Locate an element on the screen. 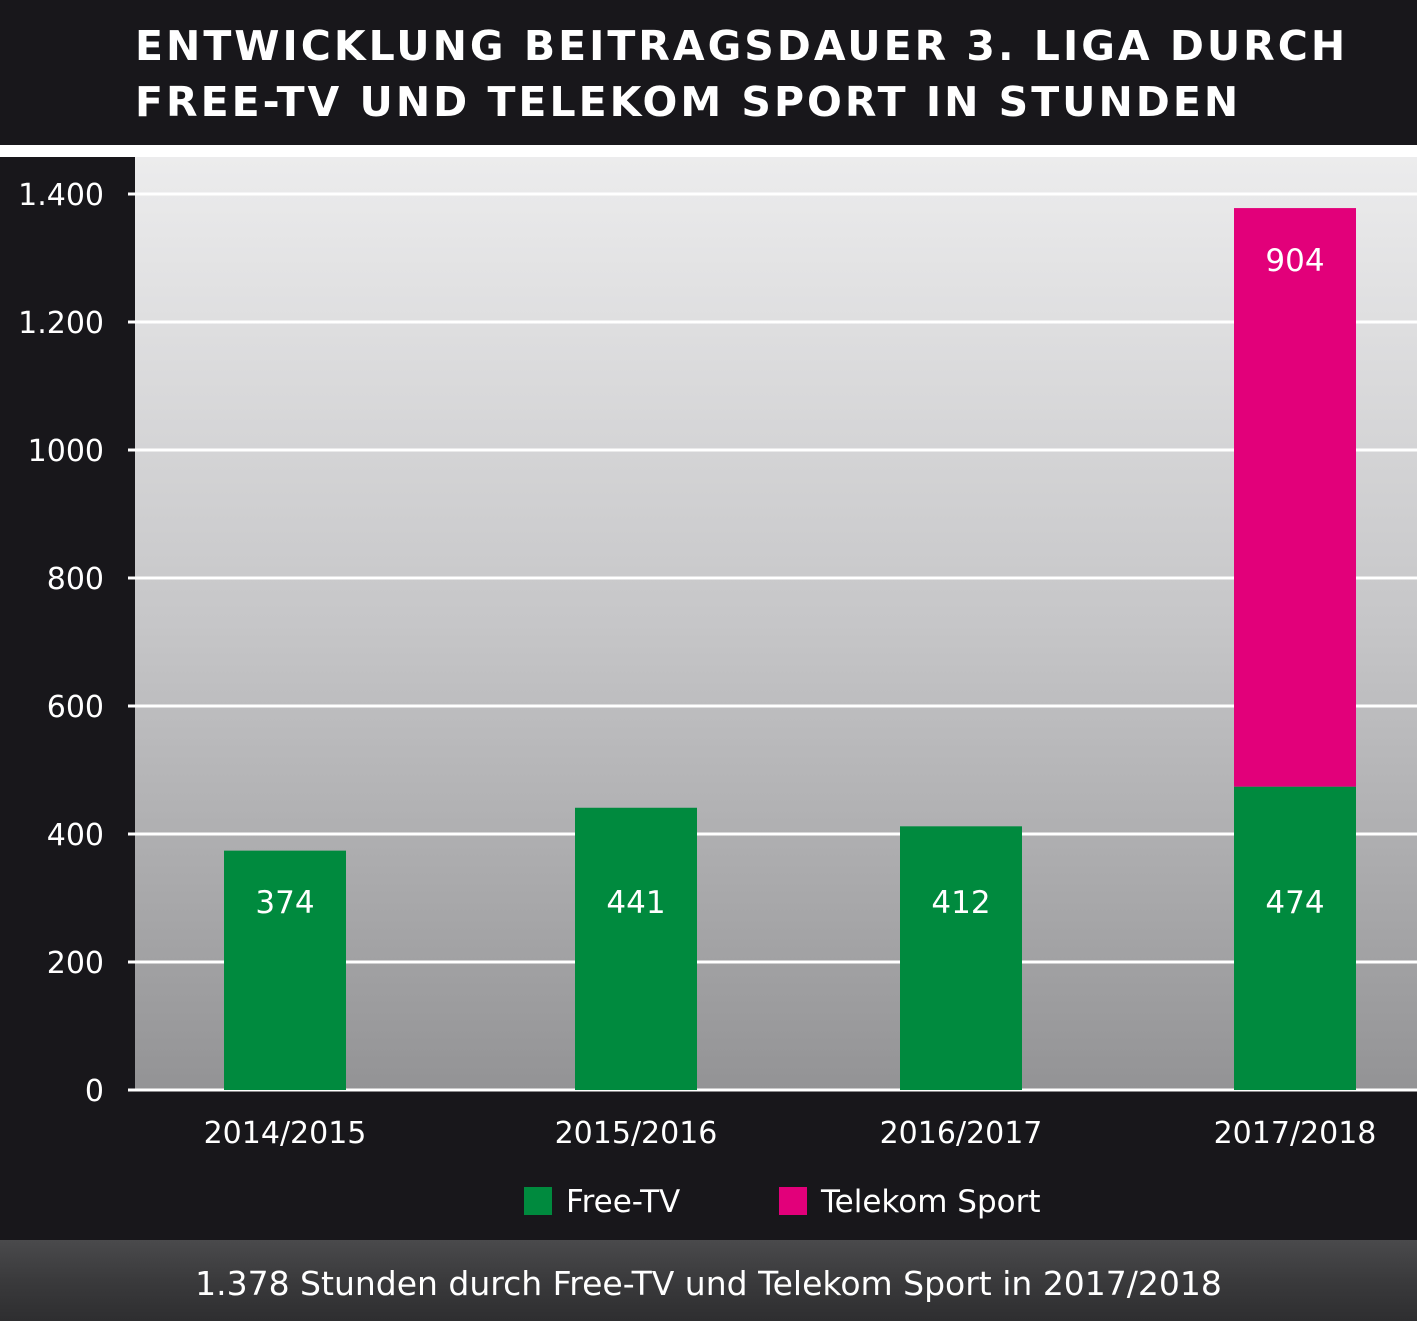 Image resolution: width=1417 pixels, height=1321 pixels. x-tick-label: 2016/2017 is located at coordinates (961, 1133).